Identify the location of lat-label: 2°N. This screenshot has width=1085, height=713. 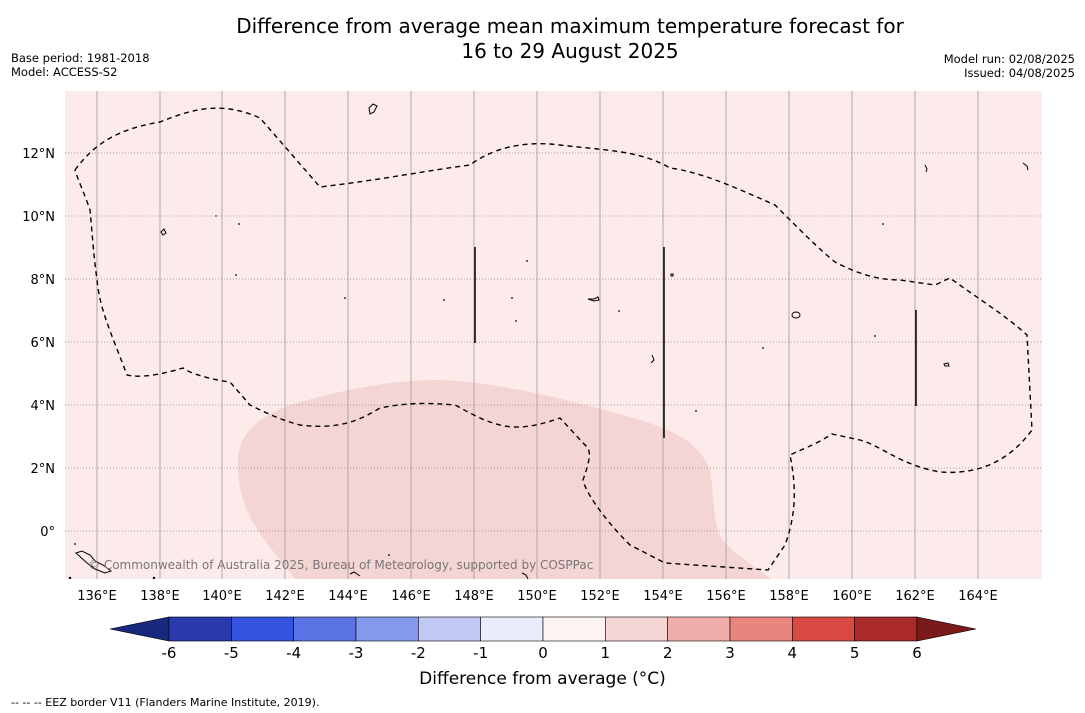
(43, 469).